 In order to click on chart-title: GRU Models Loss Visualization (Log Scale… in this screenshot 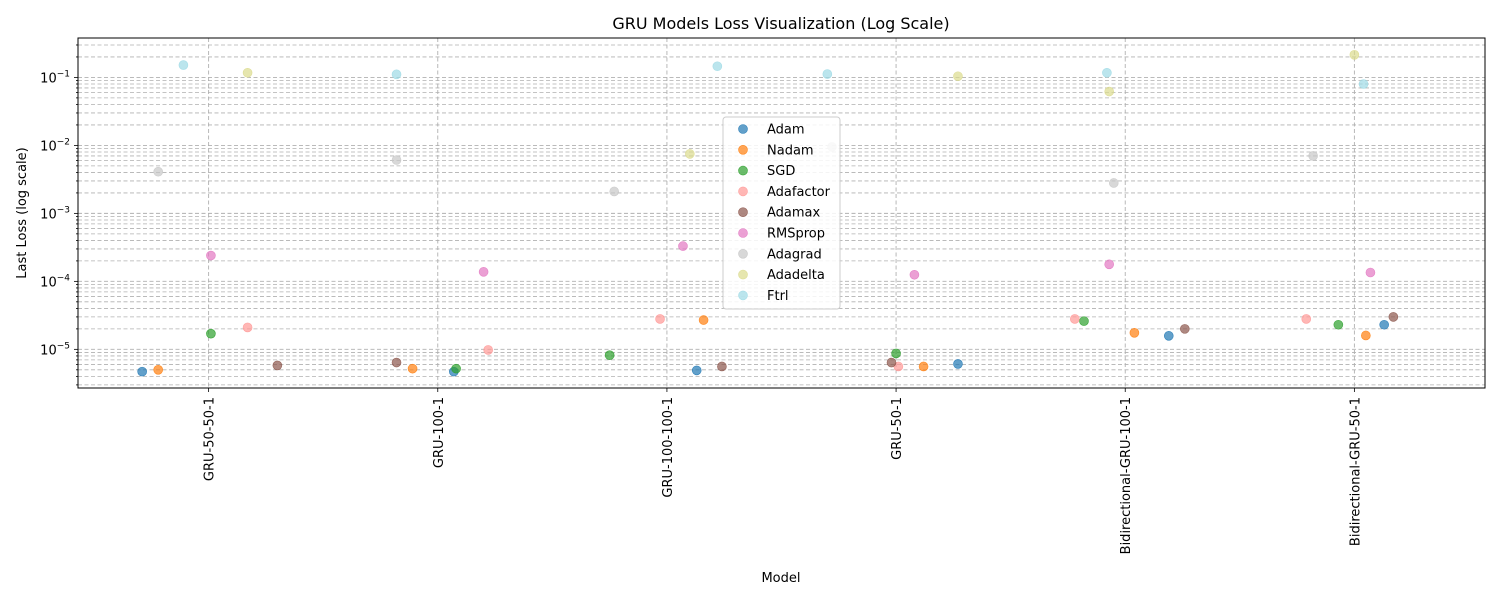, I will do `click(780, 23)`.